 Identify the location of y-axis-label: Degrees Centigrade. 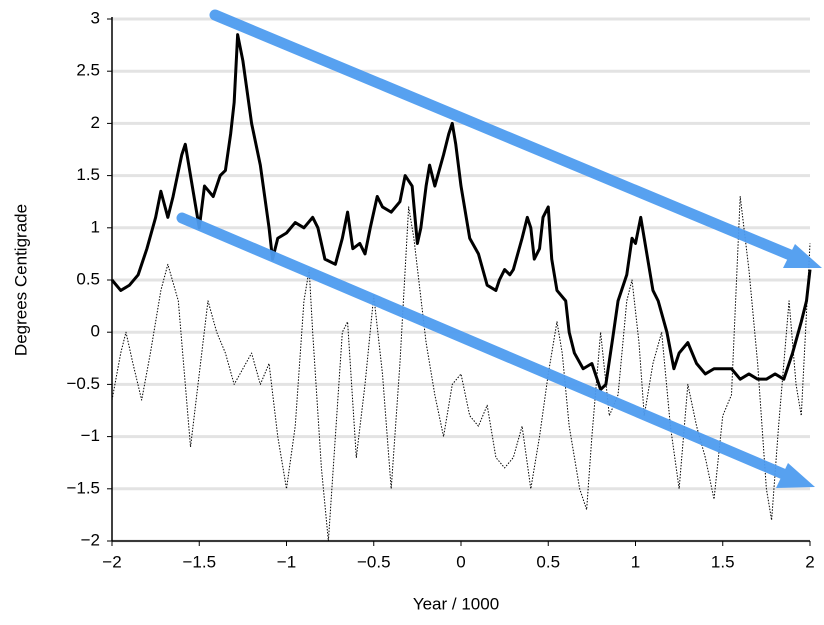
(20, 280).